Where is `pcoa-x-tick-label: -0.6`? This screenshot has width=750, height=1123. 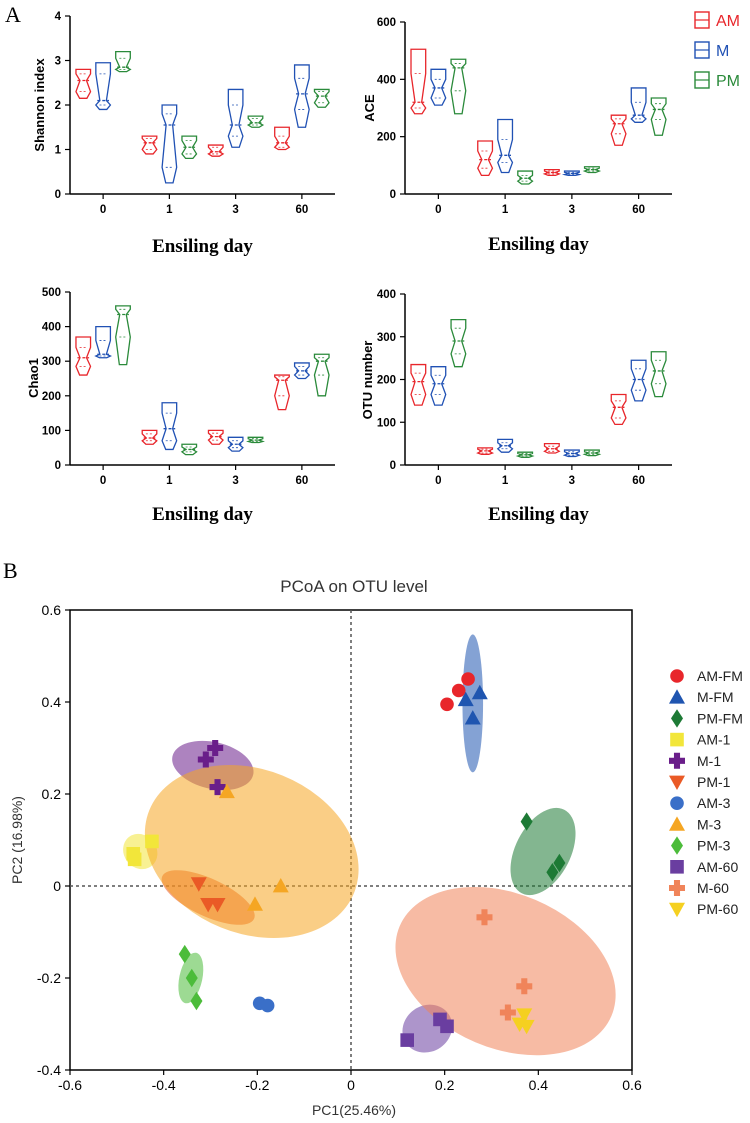 pcoa-x-tick-label: -0.6 is located at coordinates (70, 1085).